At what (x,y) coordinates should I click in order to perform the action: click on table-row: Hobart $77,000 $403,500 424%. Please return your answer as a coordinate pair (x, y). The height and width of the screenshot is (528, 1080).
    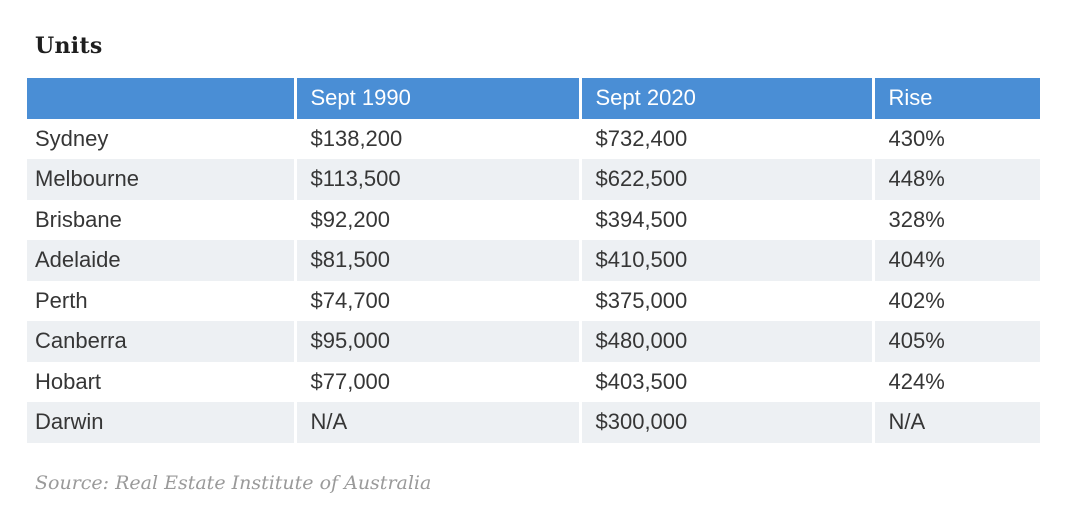
    Looking at the image, I should click on (533, 381).